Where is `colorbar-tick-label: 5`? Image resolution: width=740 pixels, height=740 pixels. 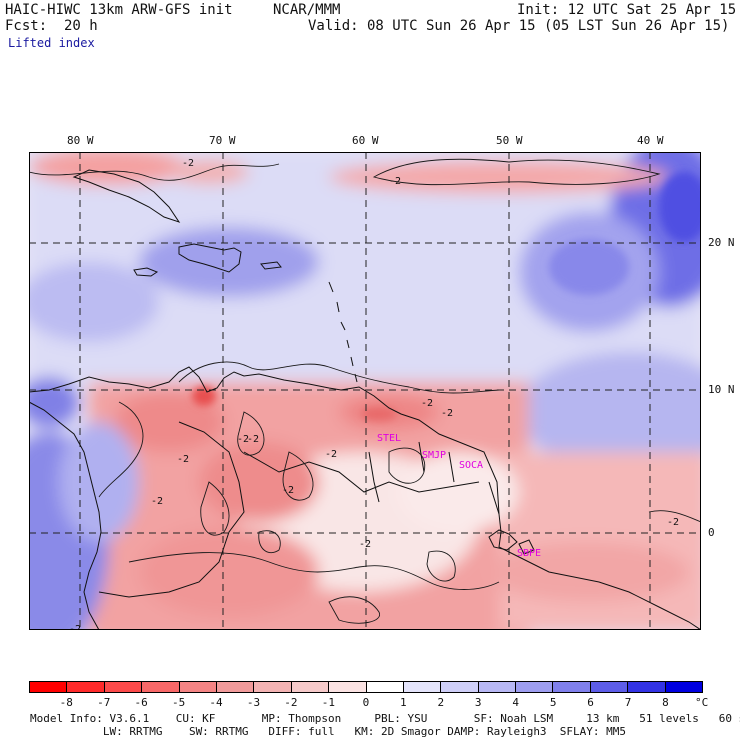 colorbar-tick-label: 5 is located at coordinates (553, 702).